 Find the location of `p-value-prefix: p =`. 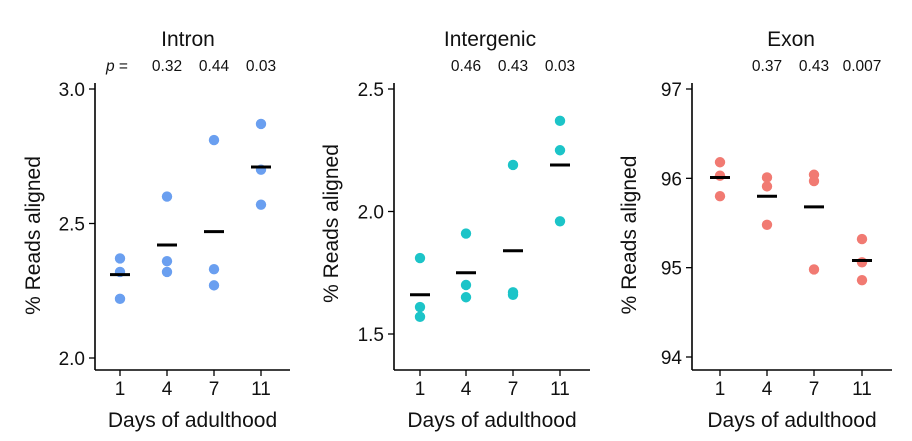

p-value-prefix: p = is located at coordinates (116, 66).